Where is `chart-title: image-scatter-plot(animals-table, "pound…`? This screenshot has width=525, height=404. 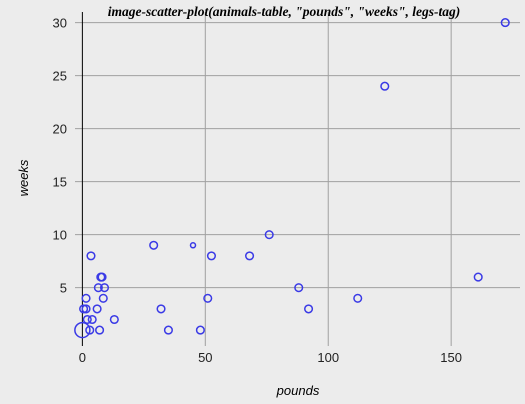
chart-title: image-scatter-plot(animals-table, "pound… is located at coordinates (284, 11).